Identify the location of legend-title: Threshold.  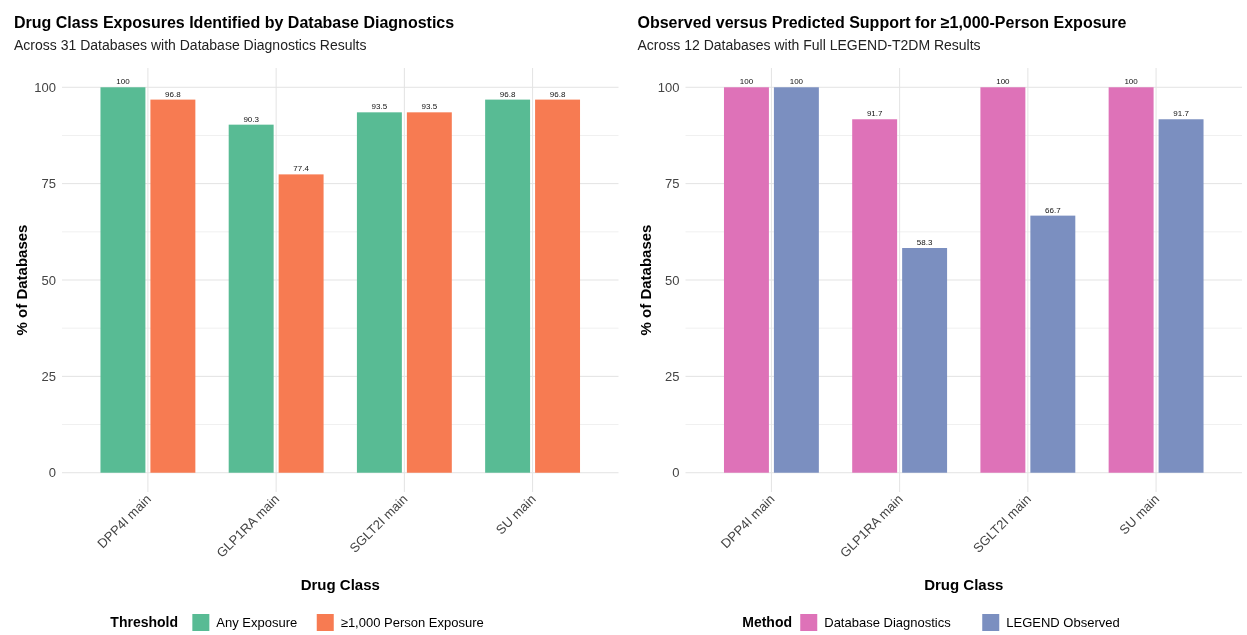
(144, 622).